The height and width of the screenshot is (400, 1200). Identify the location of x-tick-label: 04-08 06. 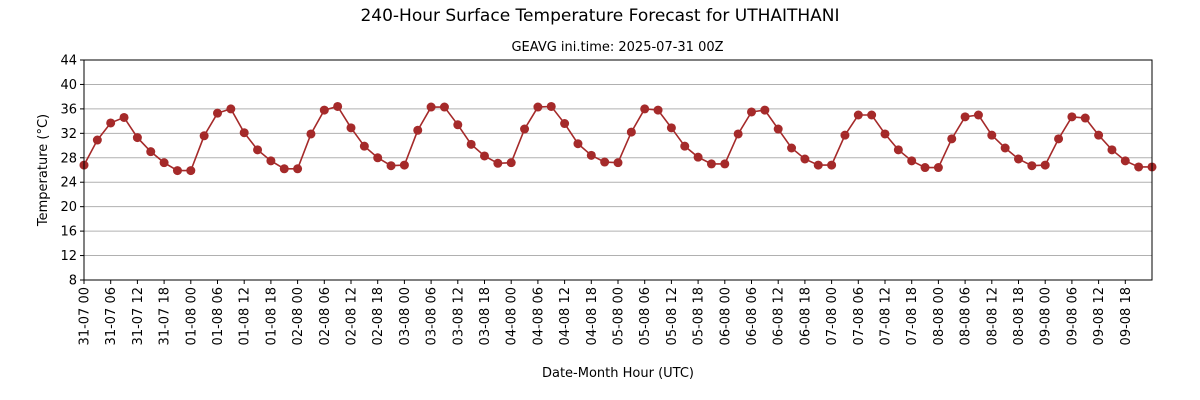
(538, 316).